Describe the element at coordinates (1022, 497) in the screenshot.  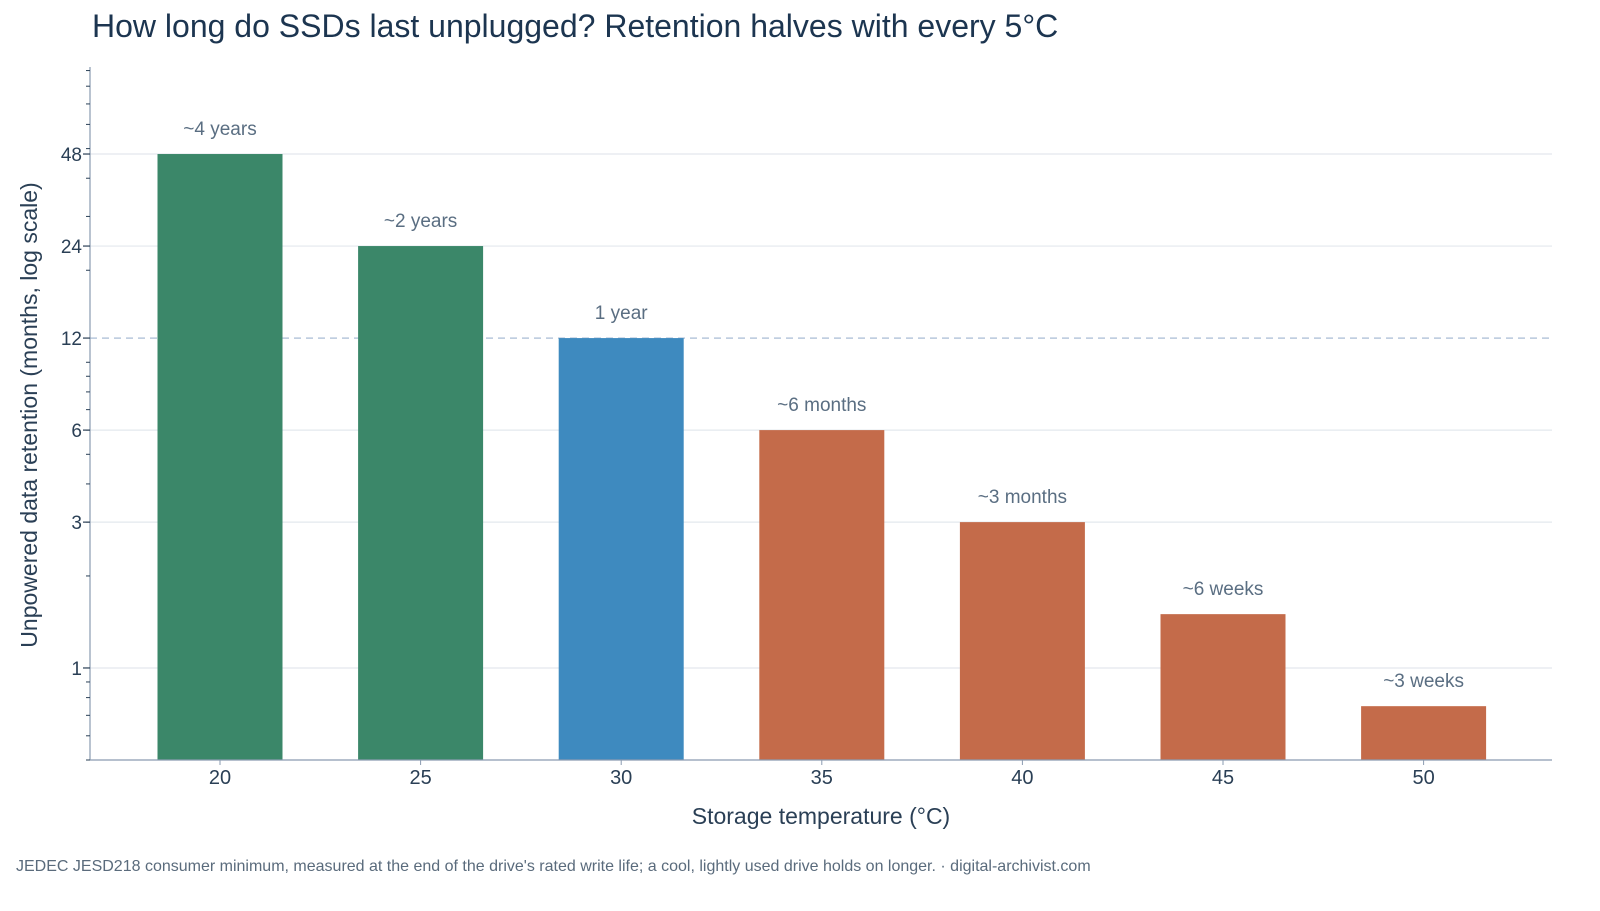
I see `data-label: ~3 months` at that location.